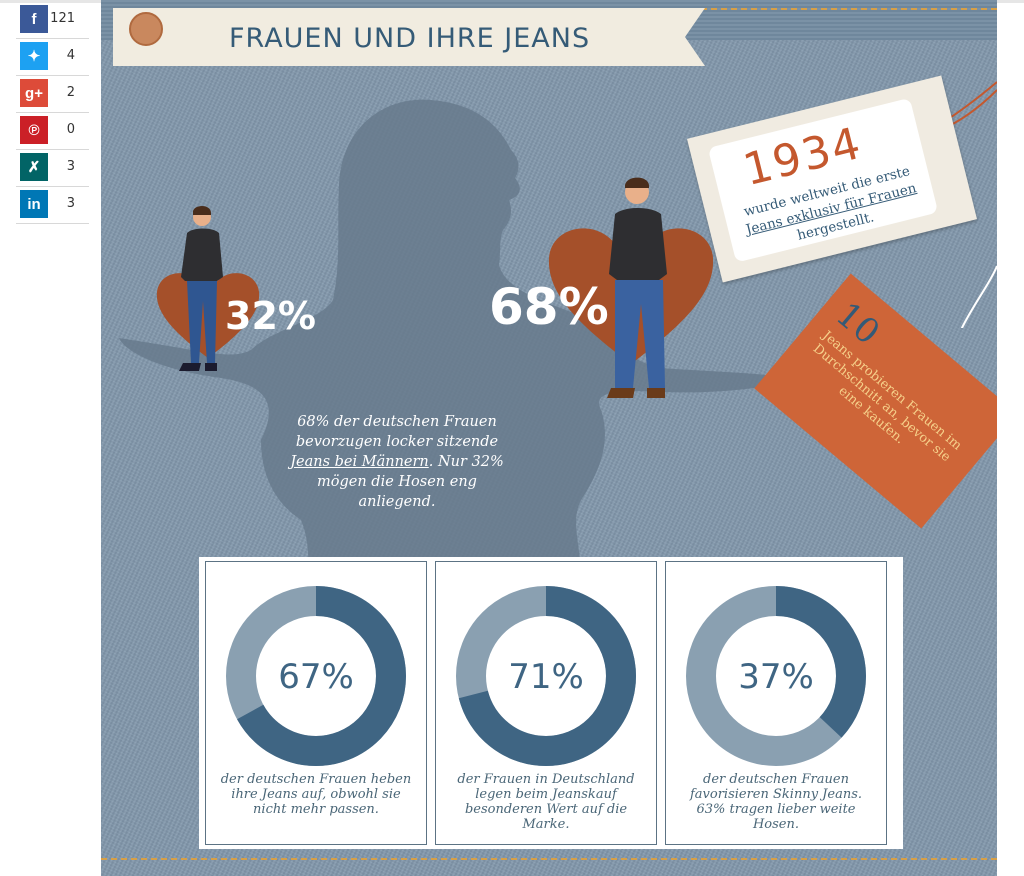 This screenshot has height=876, width=1024. What do you see at coordinates (70, 55) in the screenshot?
I see `share-count: 4` at bounding box center [70, 55].